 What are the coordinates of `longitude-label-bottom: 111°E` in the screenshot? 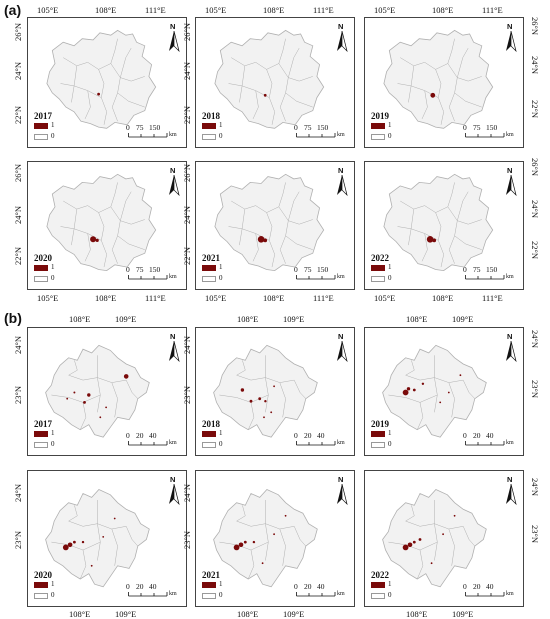 It's located at (155, 298).